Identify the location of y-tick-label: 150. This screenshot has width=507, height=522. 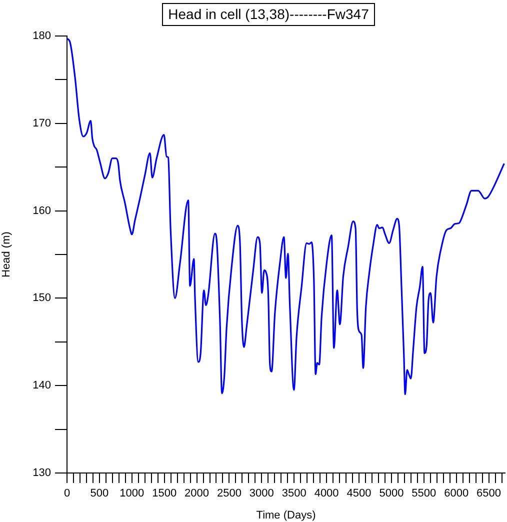
(41, 298).